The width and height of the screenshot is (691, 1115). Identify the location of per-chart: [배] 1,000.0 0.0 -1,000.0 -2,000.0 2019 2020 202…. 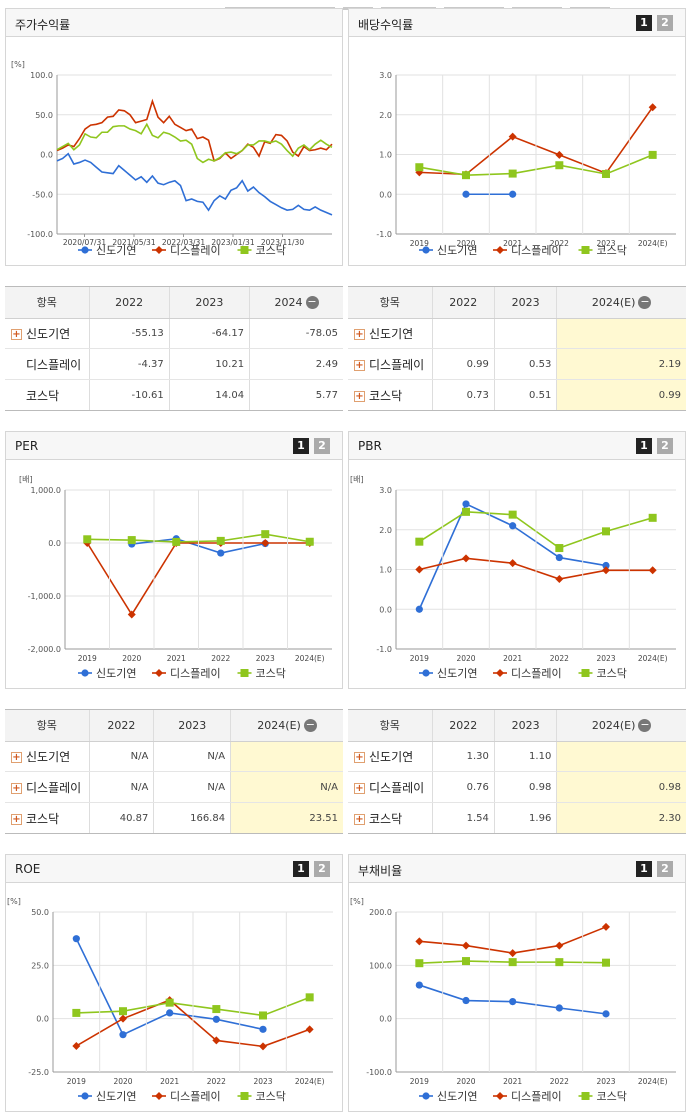
(175, 577).